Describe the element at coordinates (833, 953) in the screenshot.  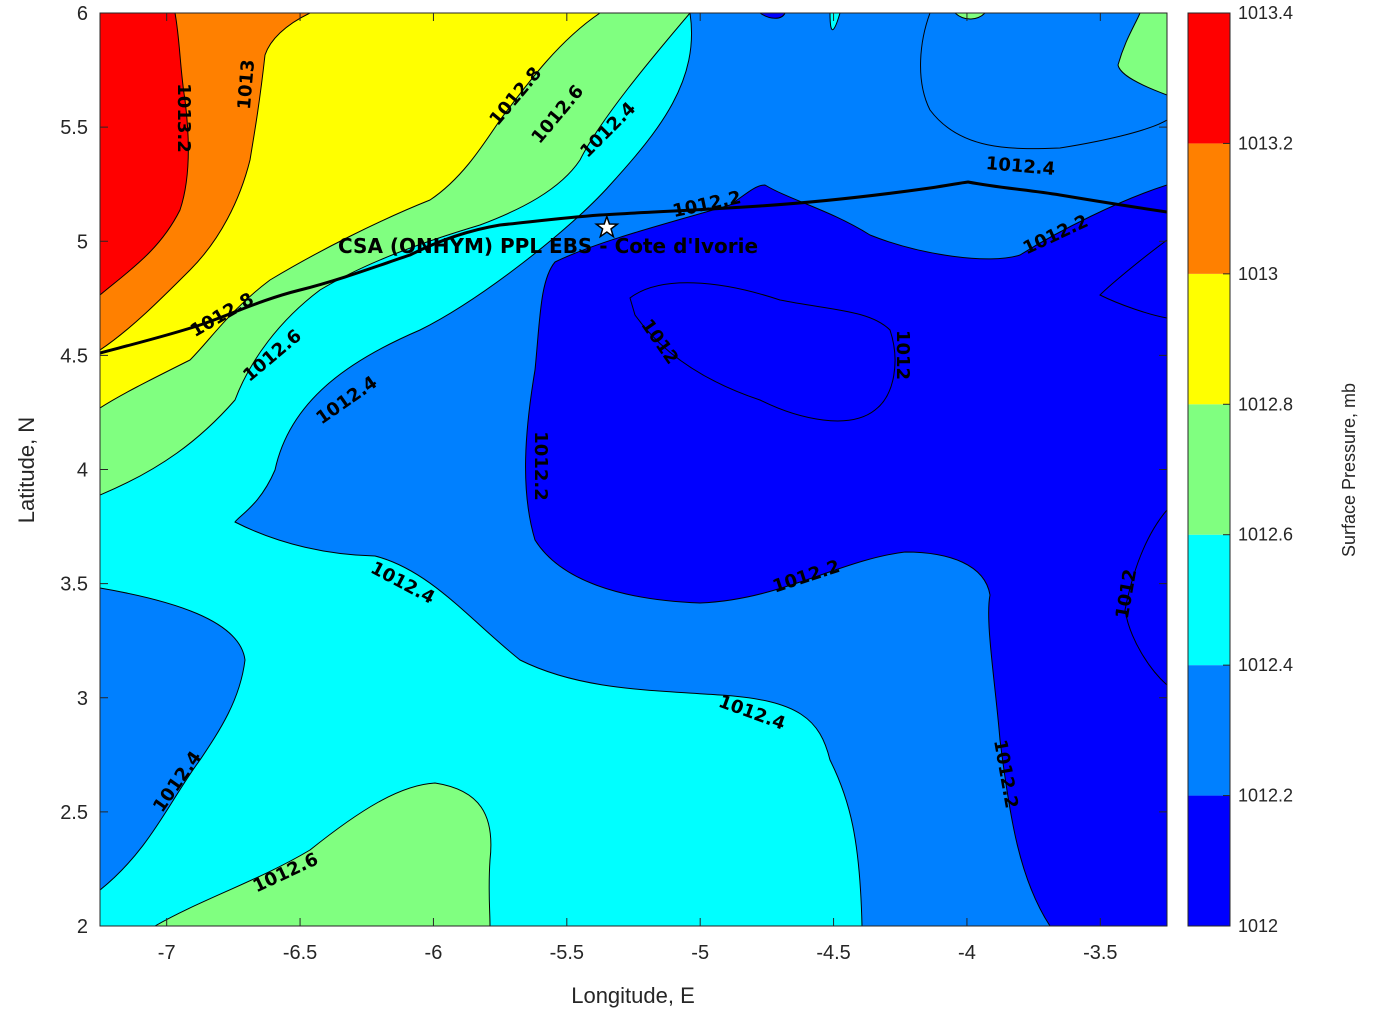
I see `x-tick-label: -4.5` at that location.